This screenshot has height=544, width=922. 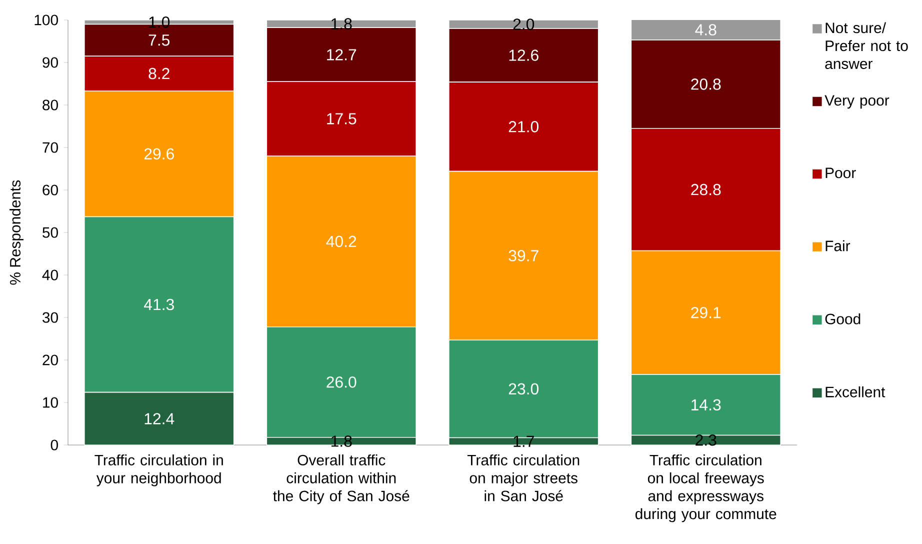 I want to click on y-tick-label: 90, so click(x=50, y=62).